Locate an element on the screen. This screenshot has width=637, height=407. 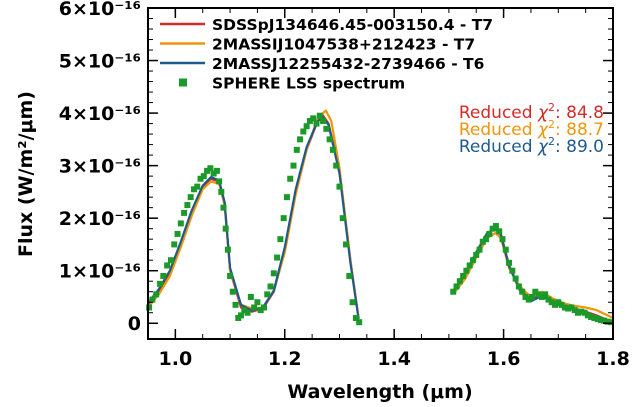
x-tick-label: 1.4 is located at coordinates (394, 359).